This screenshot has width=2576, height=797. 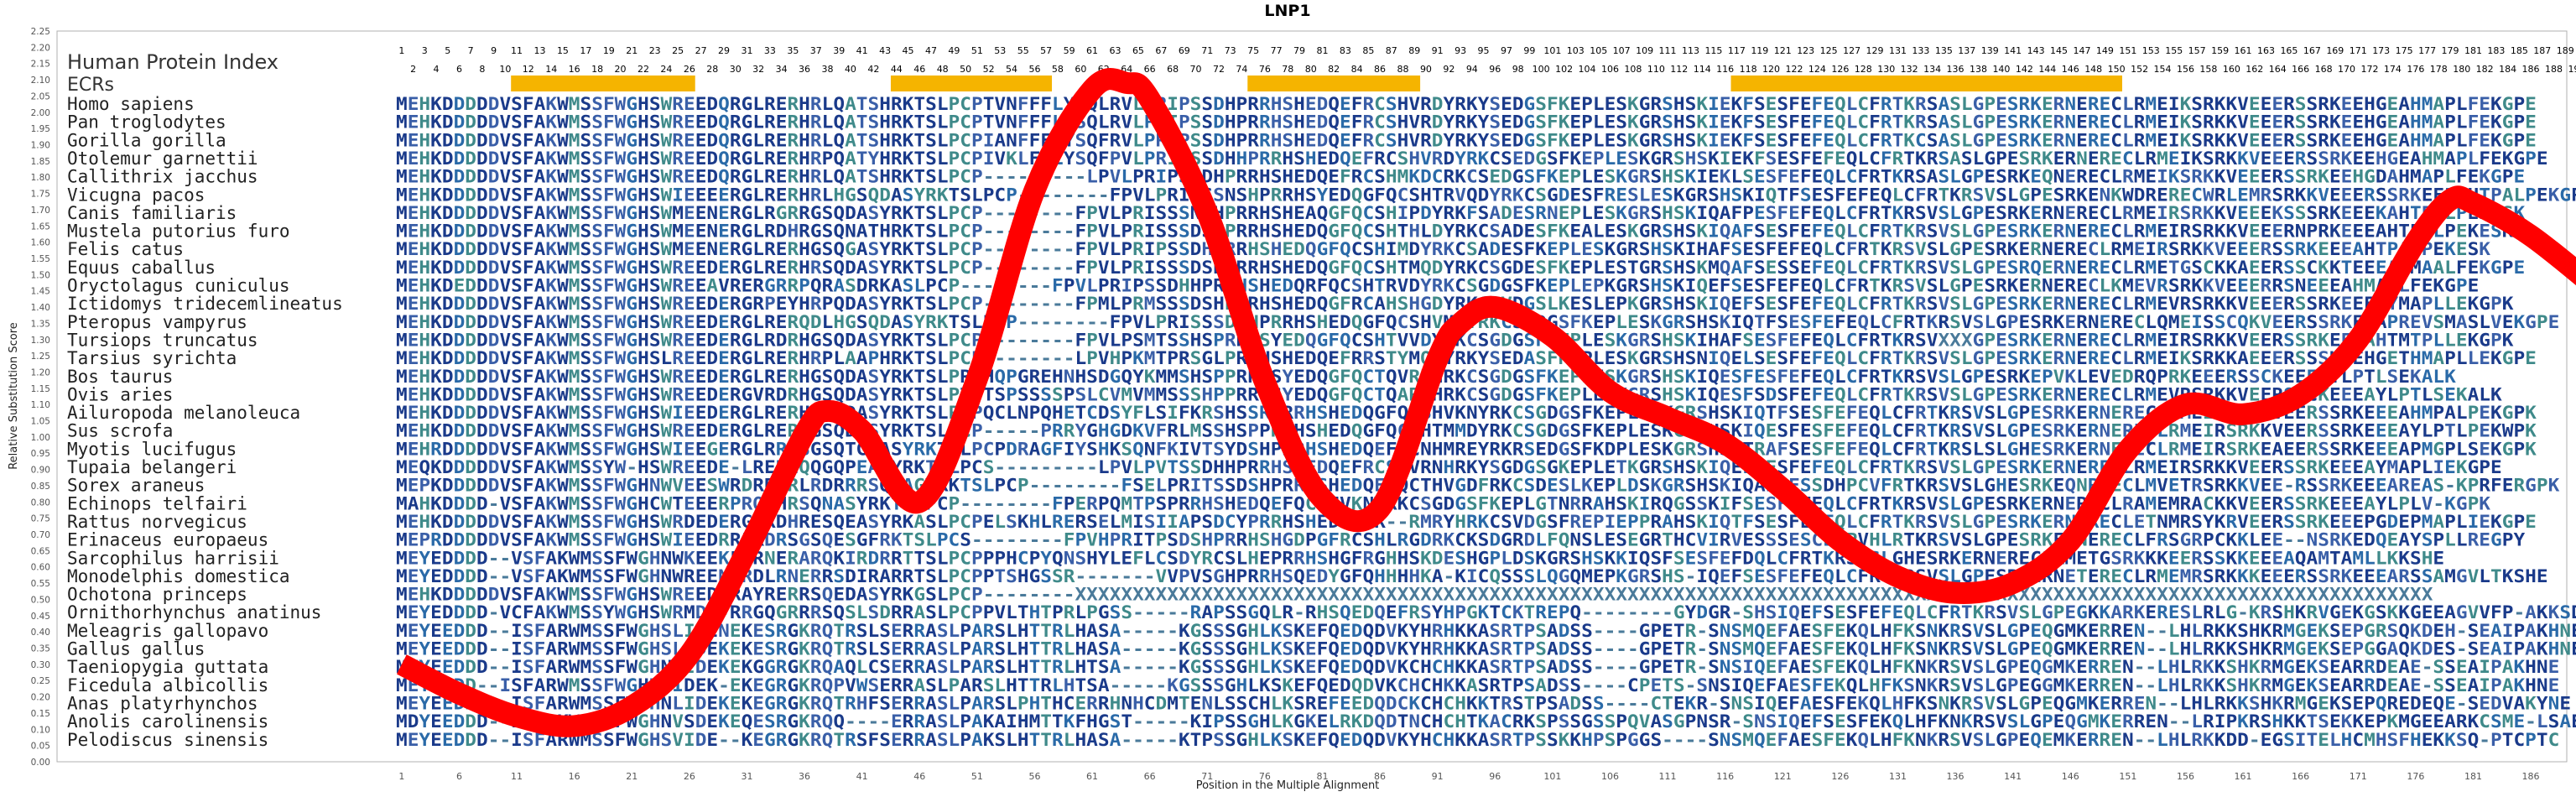 What do you see at coordinates (2438, 122) in the screenshot?
I see `residue: A` at bounding box center [2438, 122].